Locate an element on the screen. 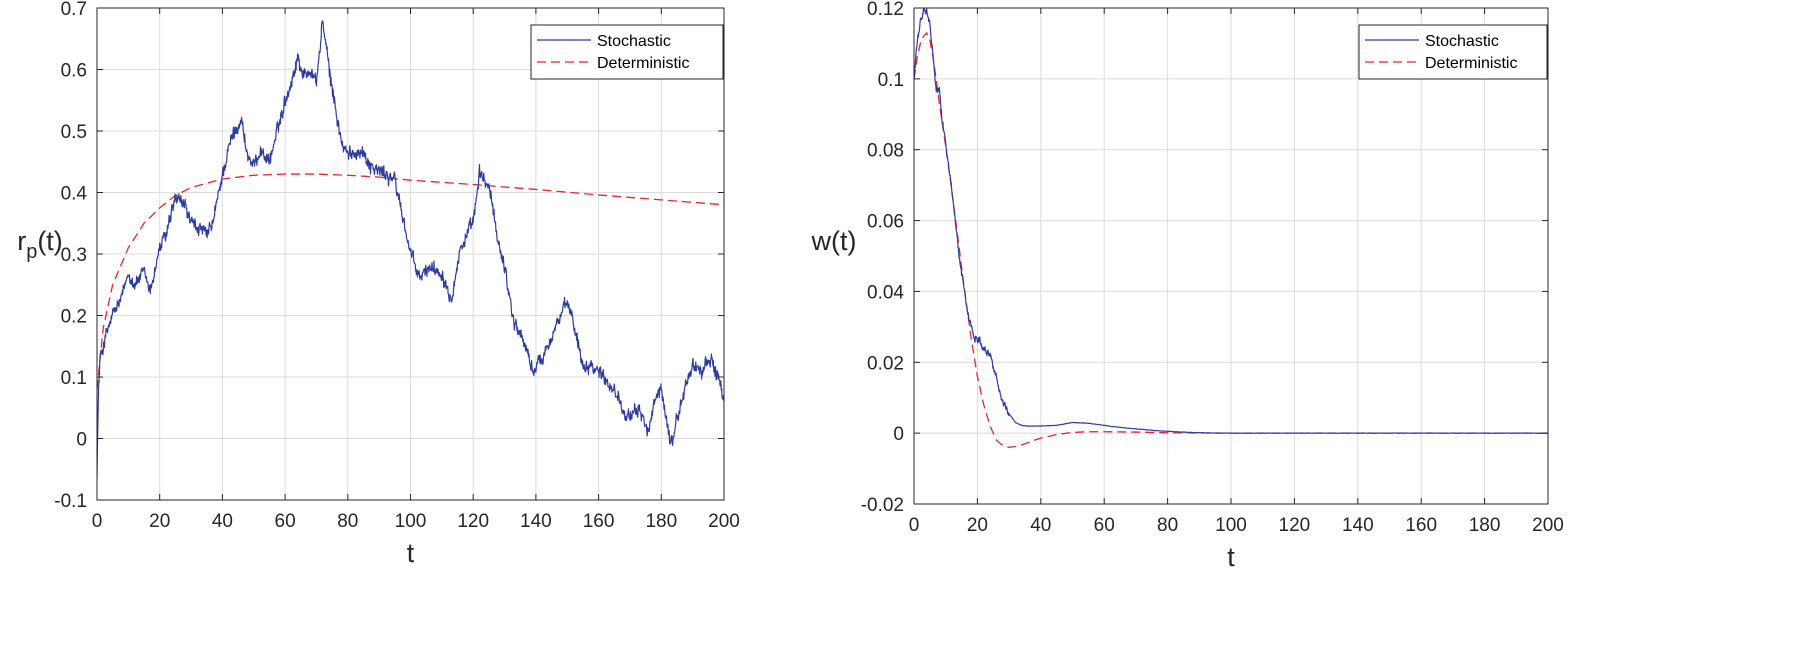  y-axis-label: rp(t) is located at coordinates (40, 244).